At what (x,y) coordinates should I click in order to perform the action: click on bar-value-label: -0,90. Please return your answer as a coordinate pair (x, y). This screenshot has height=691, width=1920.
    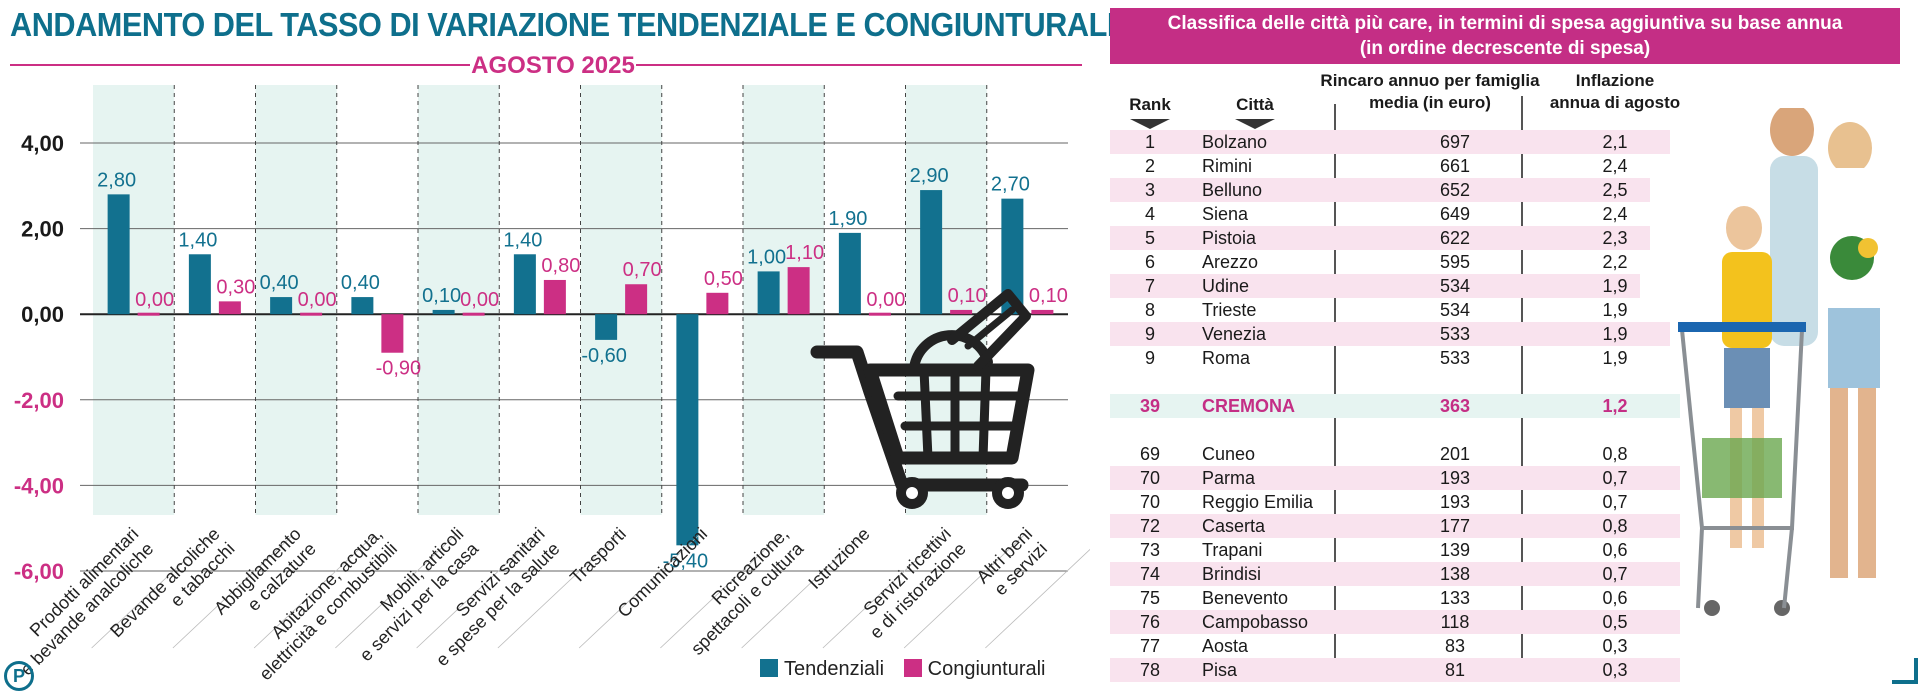
    Looking at the image, I should click on (399, 369).